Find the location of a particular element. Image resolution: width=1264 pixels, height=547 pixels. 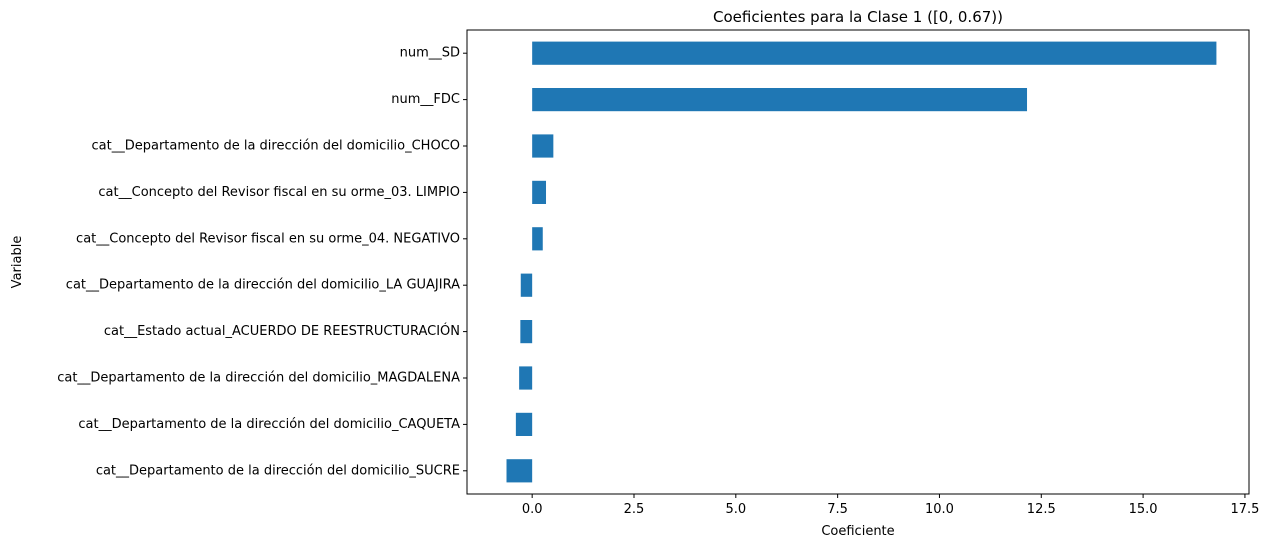

x-tick-label: 7.5 is located at coordinates (837, 509).